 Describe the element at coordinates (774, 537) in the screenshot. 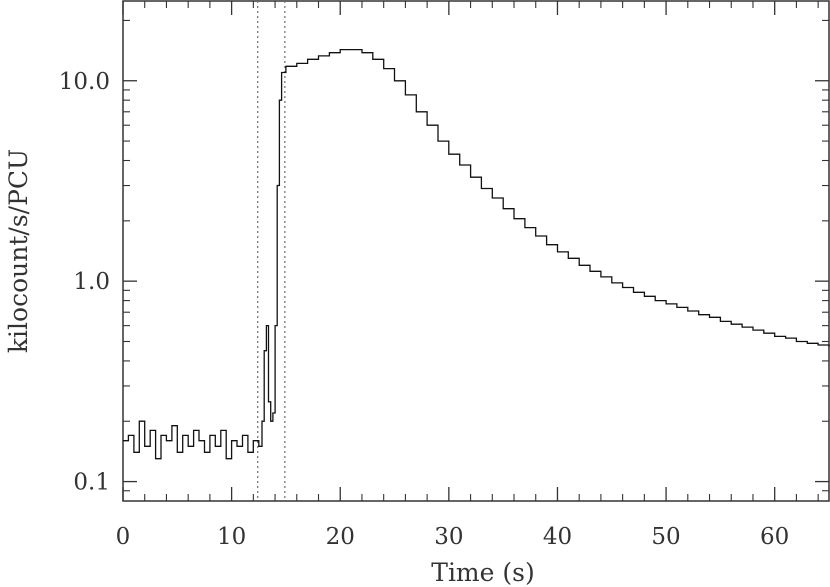

I see `x-tick-label: 60` at that location.